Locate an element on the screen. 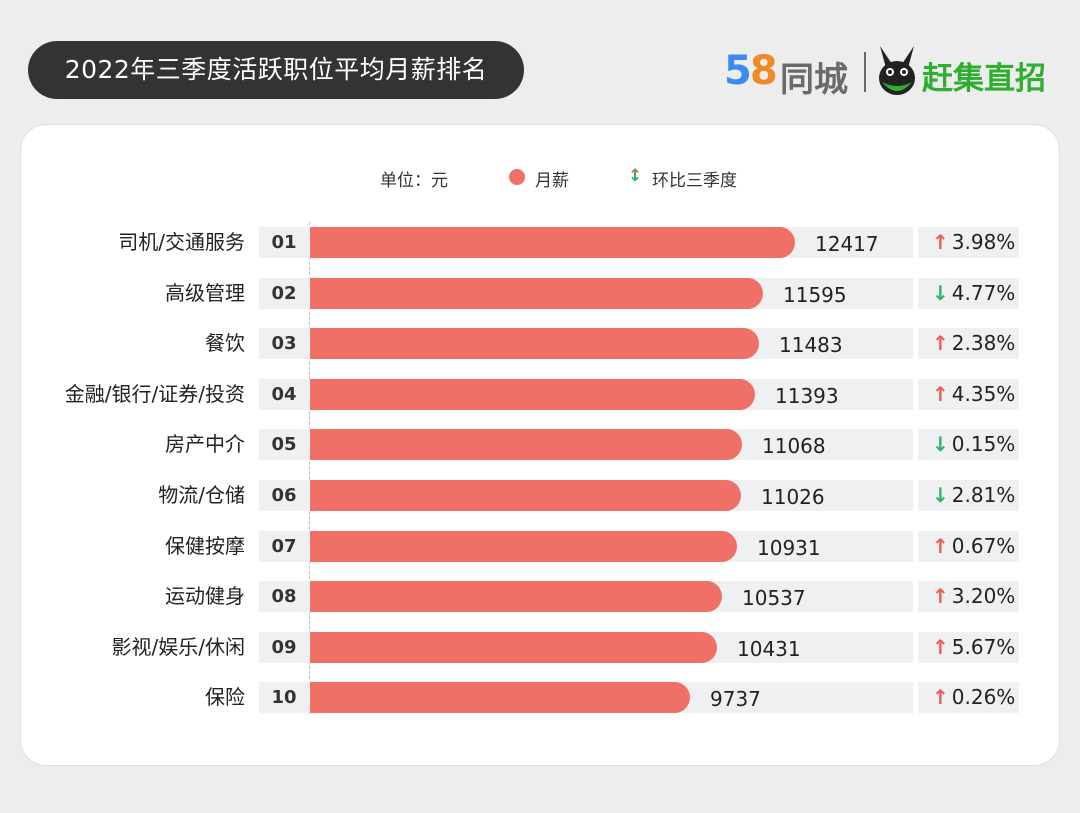  rank-label: 02 is located at coordinates (284, 293).